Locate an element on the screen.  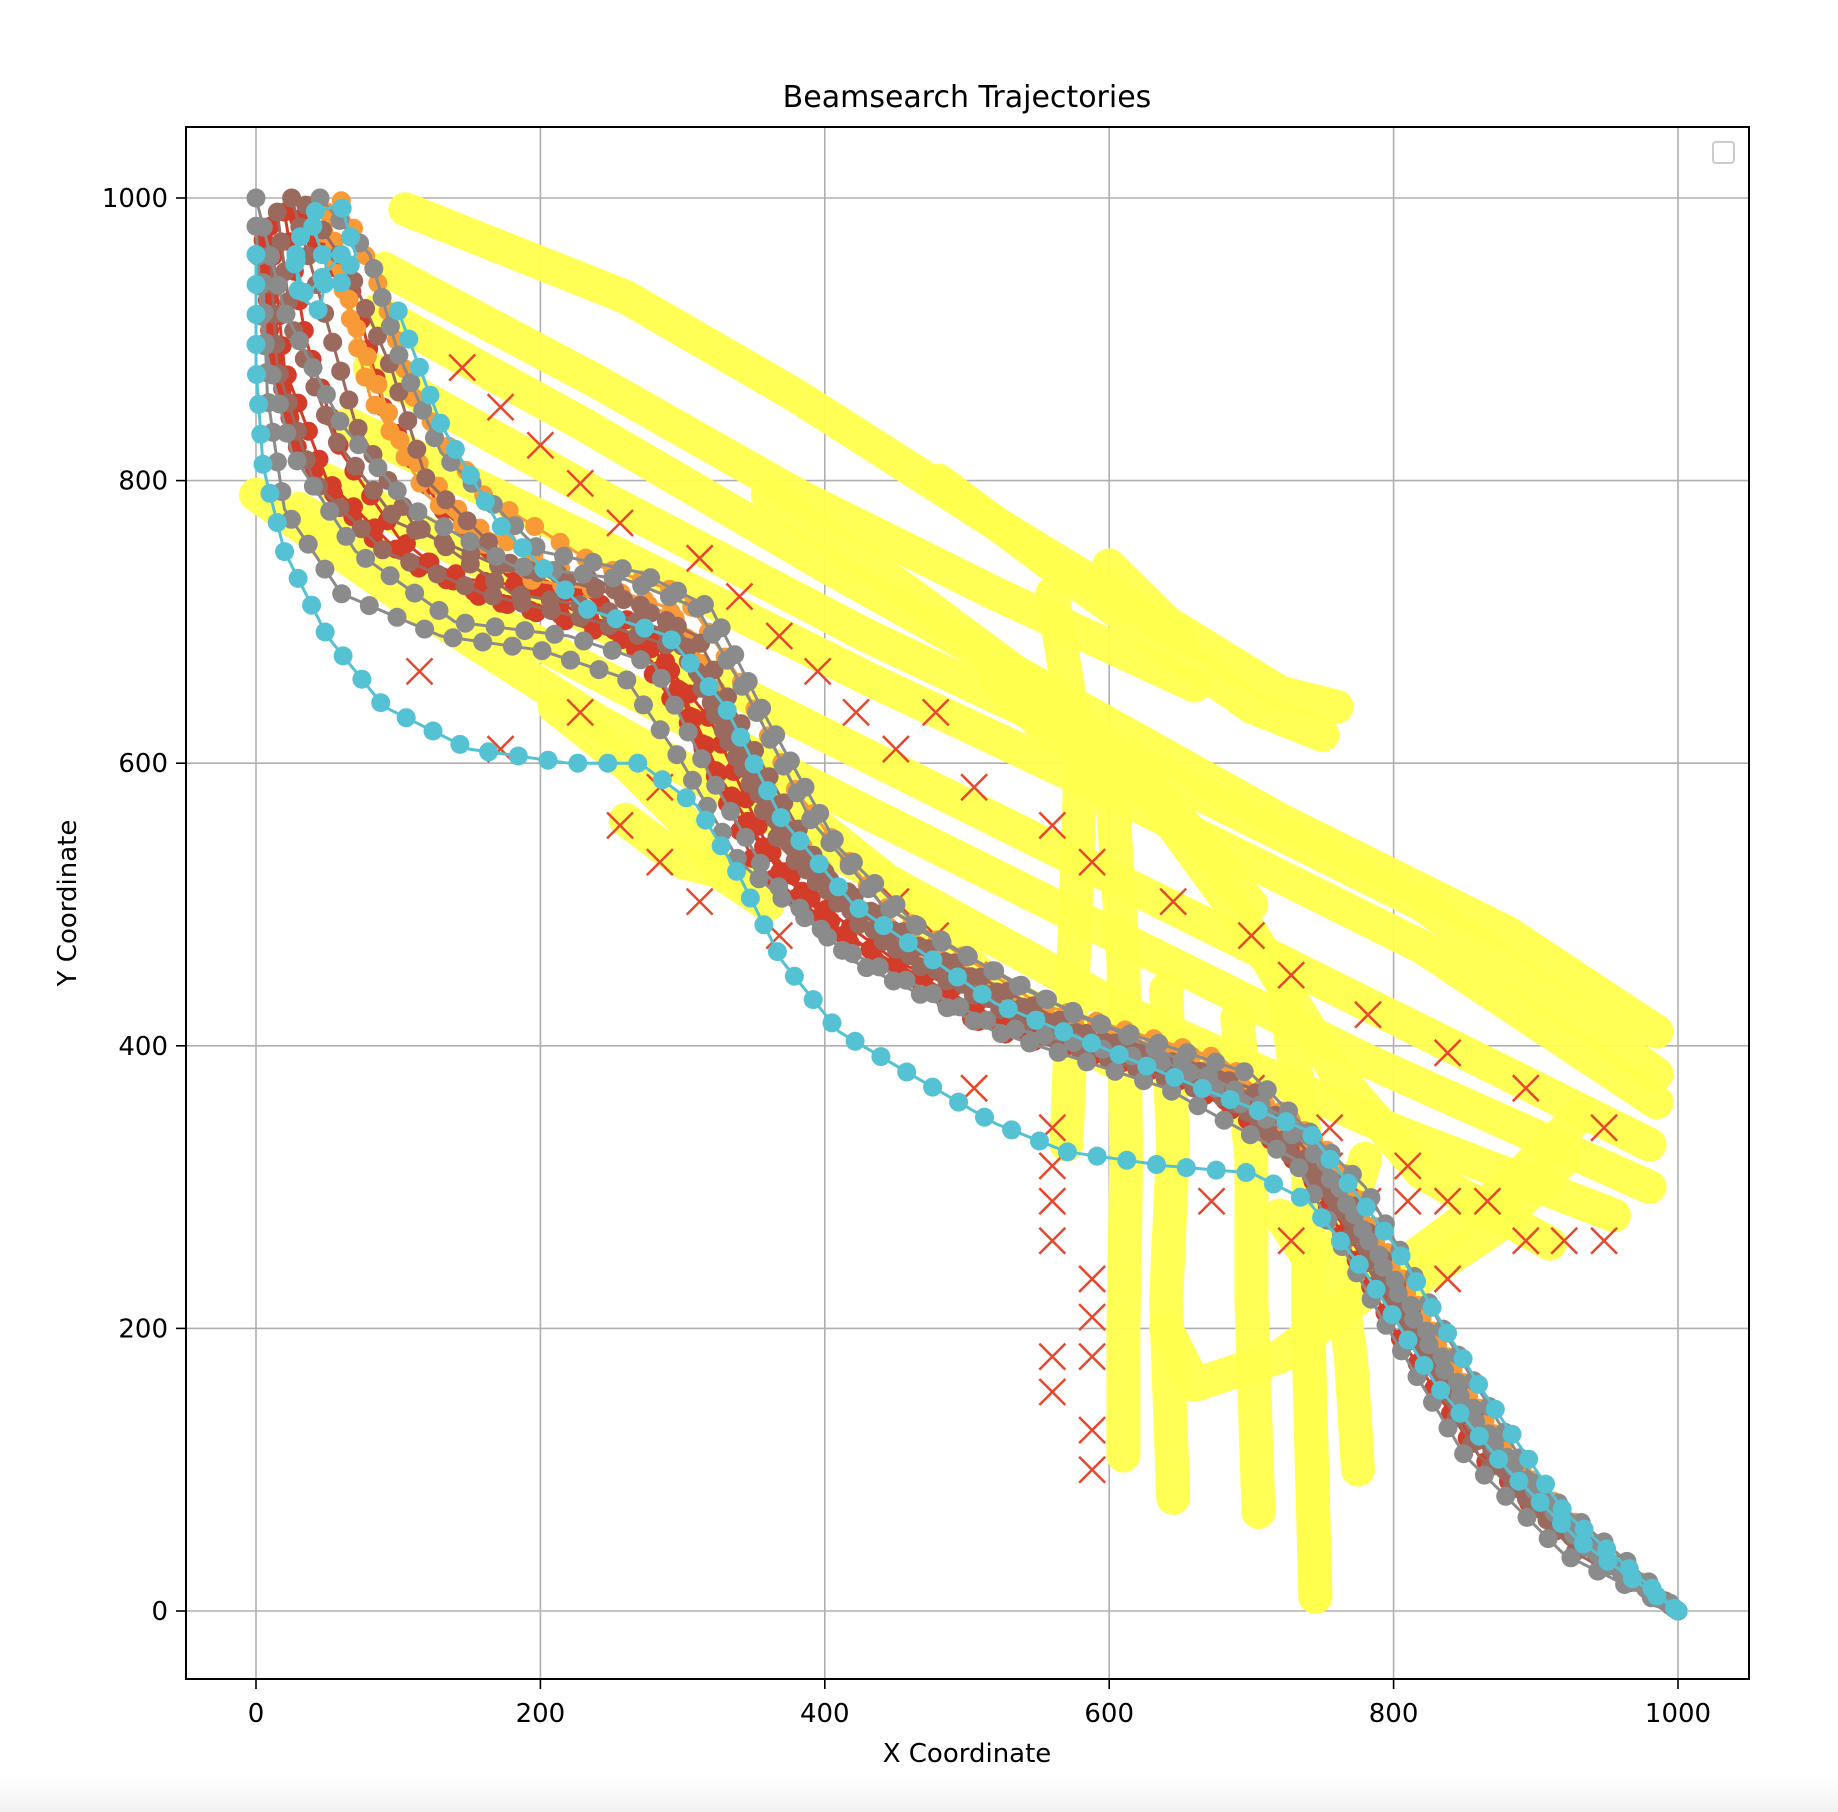
y-tick-label: 800 is located at coordinates (143, 482).